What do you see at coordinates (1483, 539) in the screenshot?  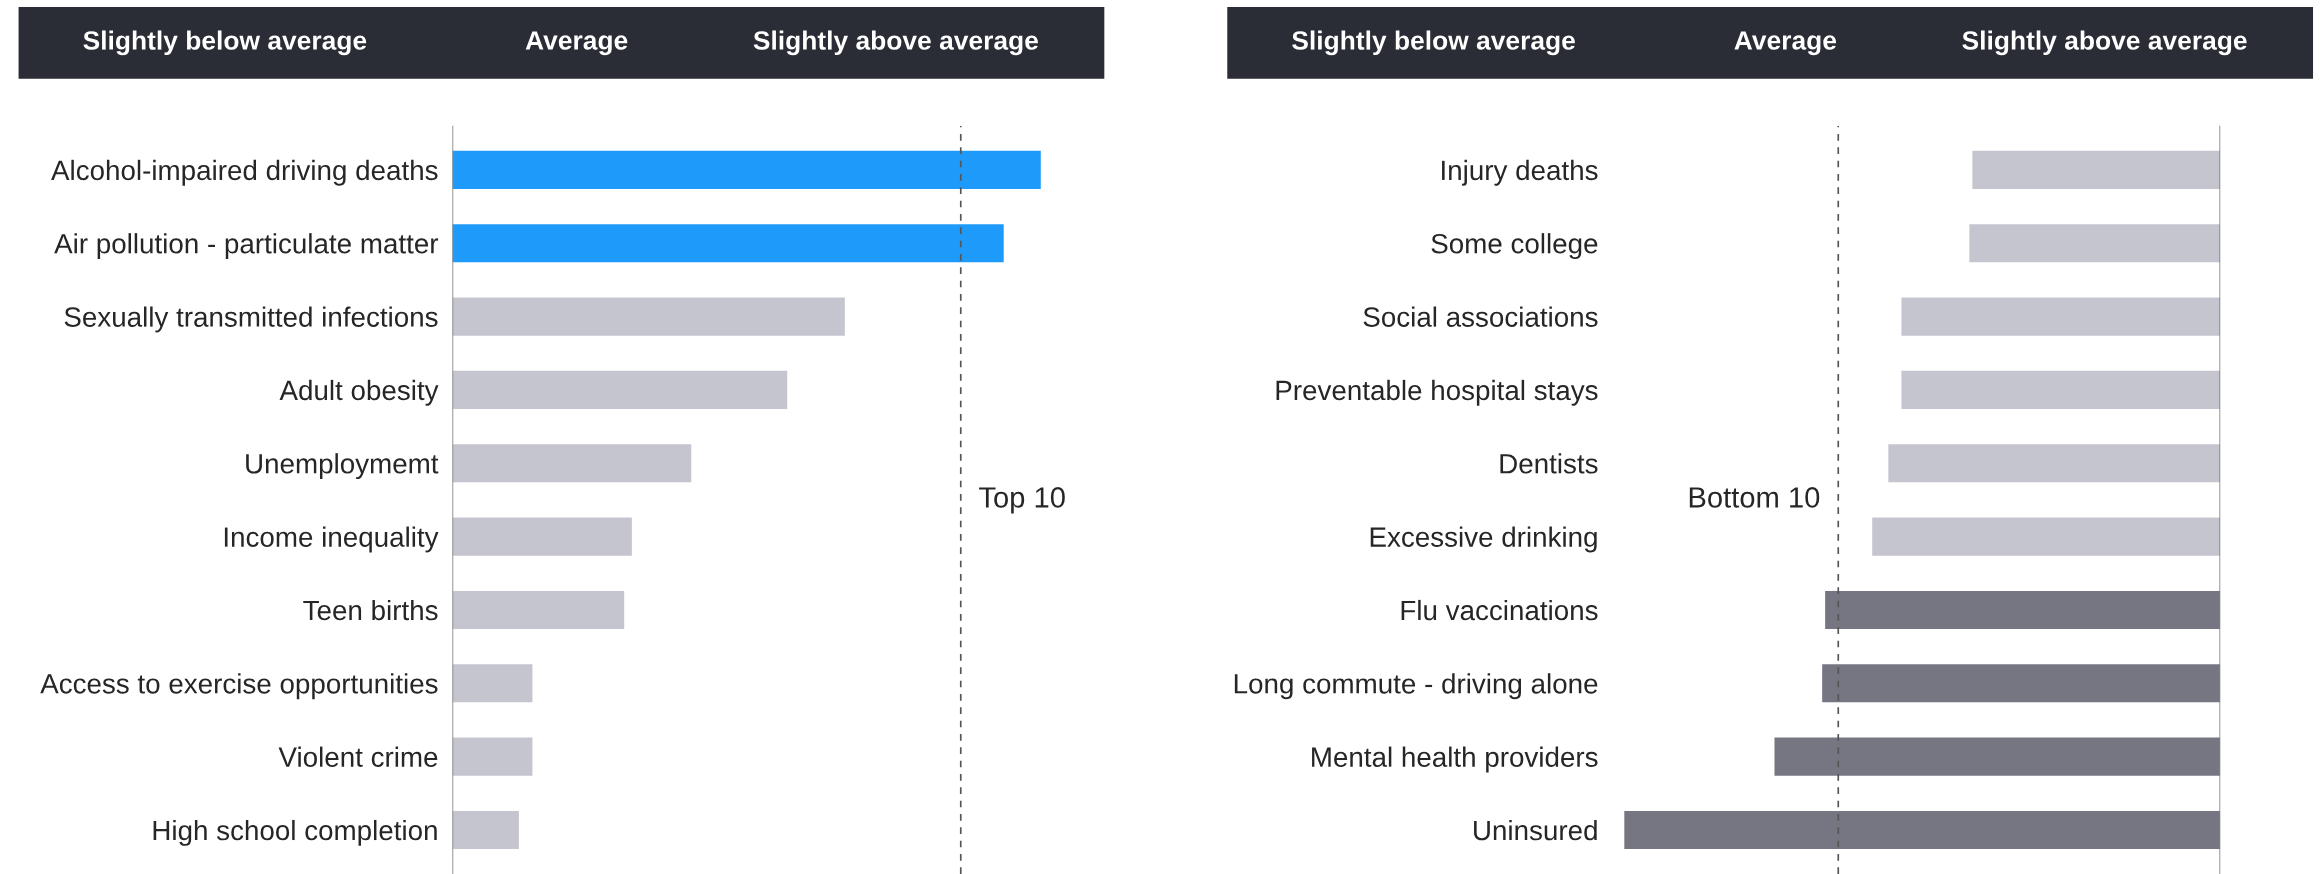 I see `y-tick-label: Excessive drinking` at bounding box center [1483, 539].